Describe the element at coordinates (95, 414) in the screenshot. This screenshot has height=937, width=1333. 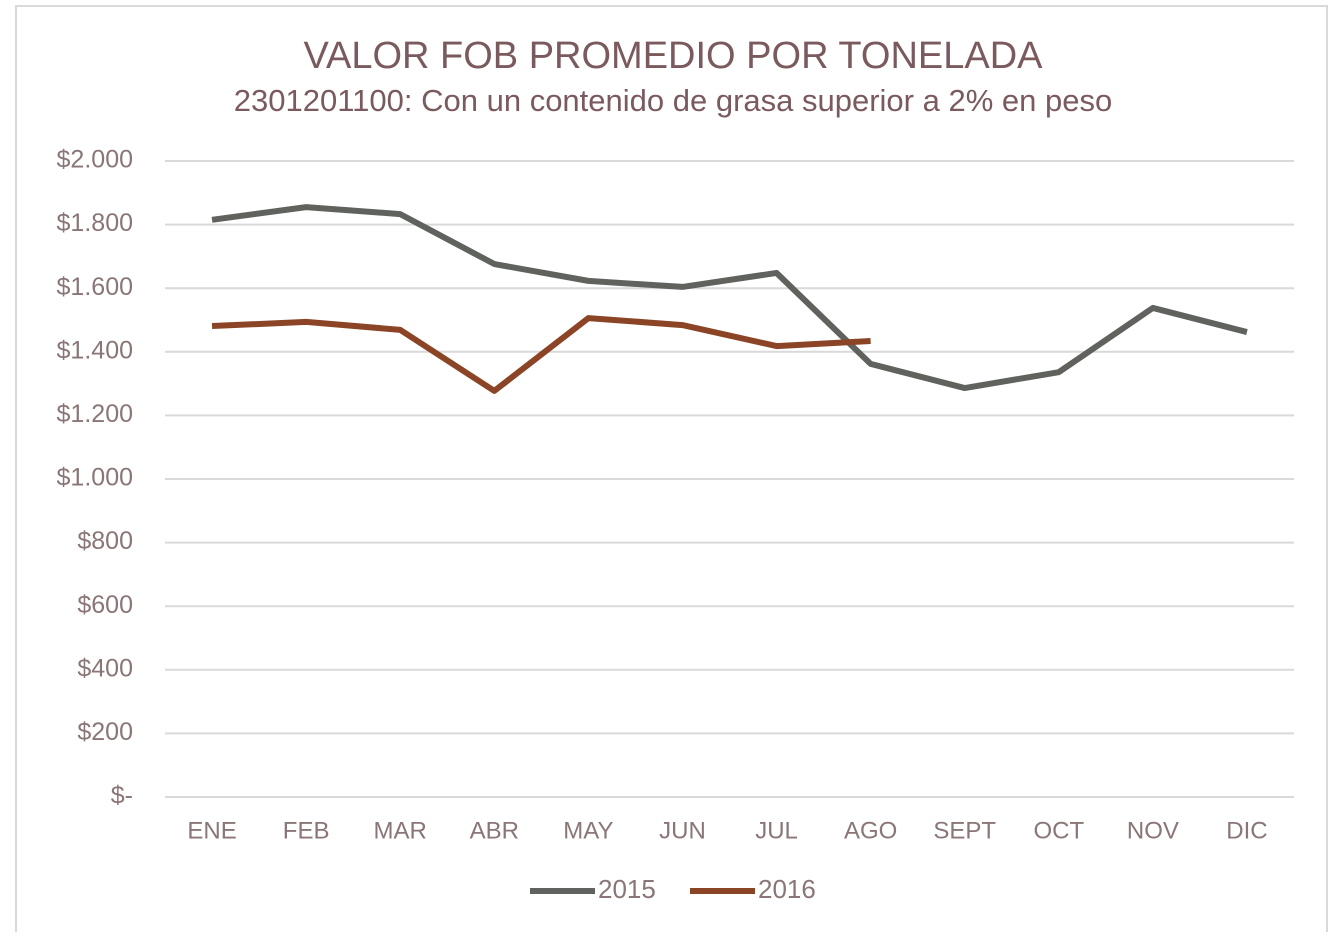
I see `y-tick-label: $1.200` at that location.